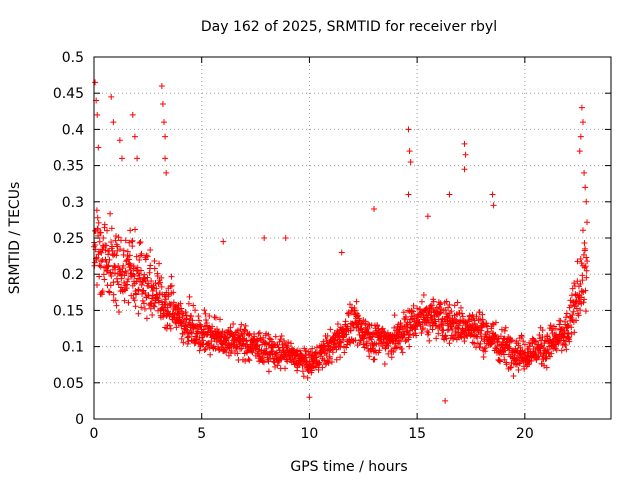 Image resolution: width=640 pixels, height=480 pixels. I want to click on y-axis-label: SRMTID / TECUs, so click(15, 238).